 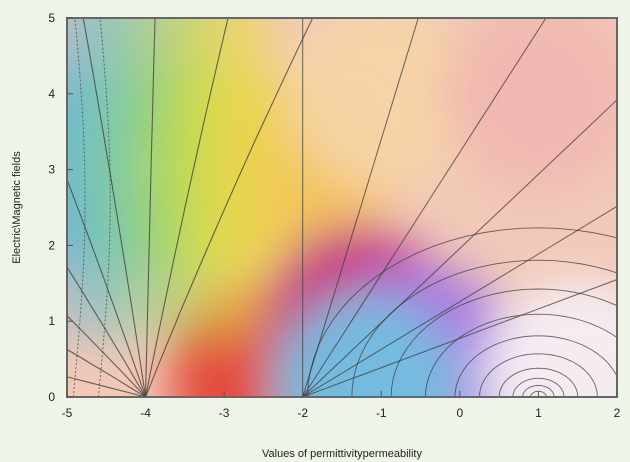 I want to click on y-axis-title: Electric\Magnetic fields, so click(x=17, y=207).